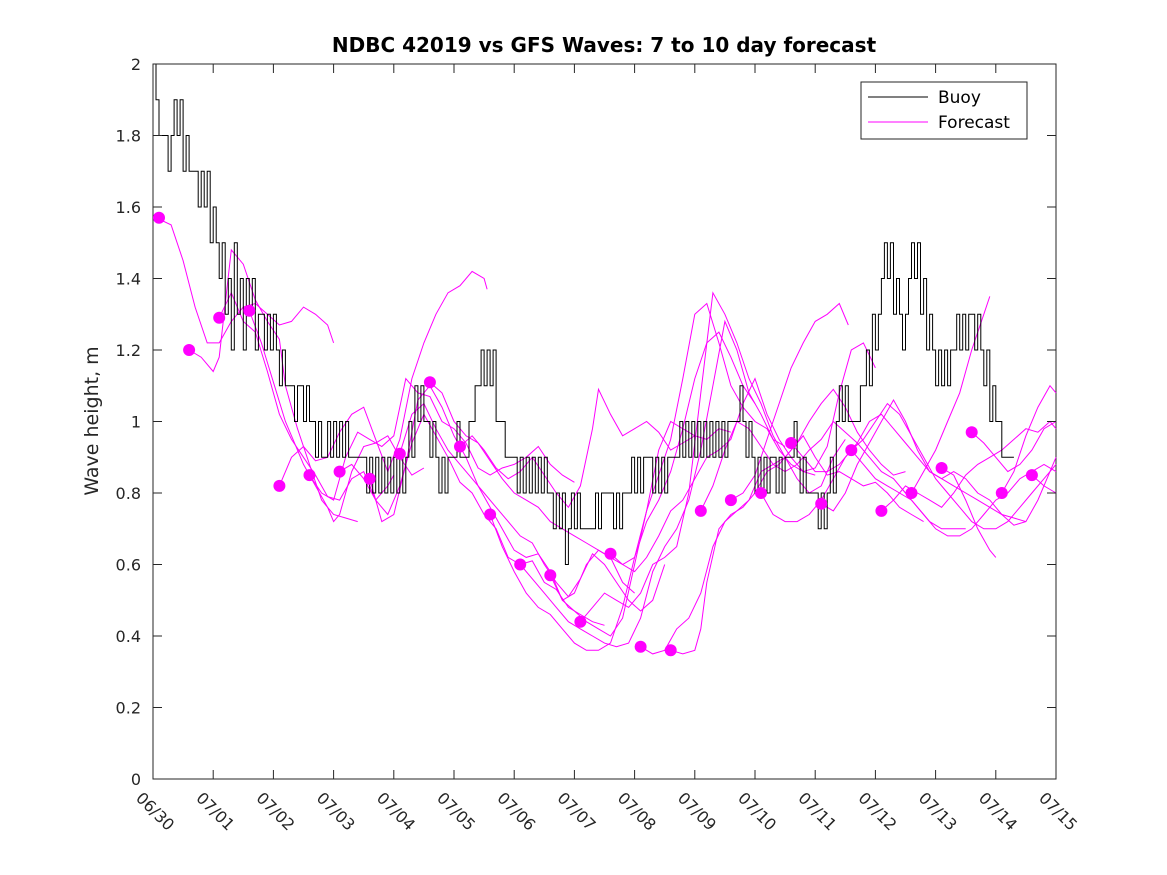 This screenshot has height=875, width=1167. I want to click on y-tick-label-10: 2, so click(136, 64).